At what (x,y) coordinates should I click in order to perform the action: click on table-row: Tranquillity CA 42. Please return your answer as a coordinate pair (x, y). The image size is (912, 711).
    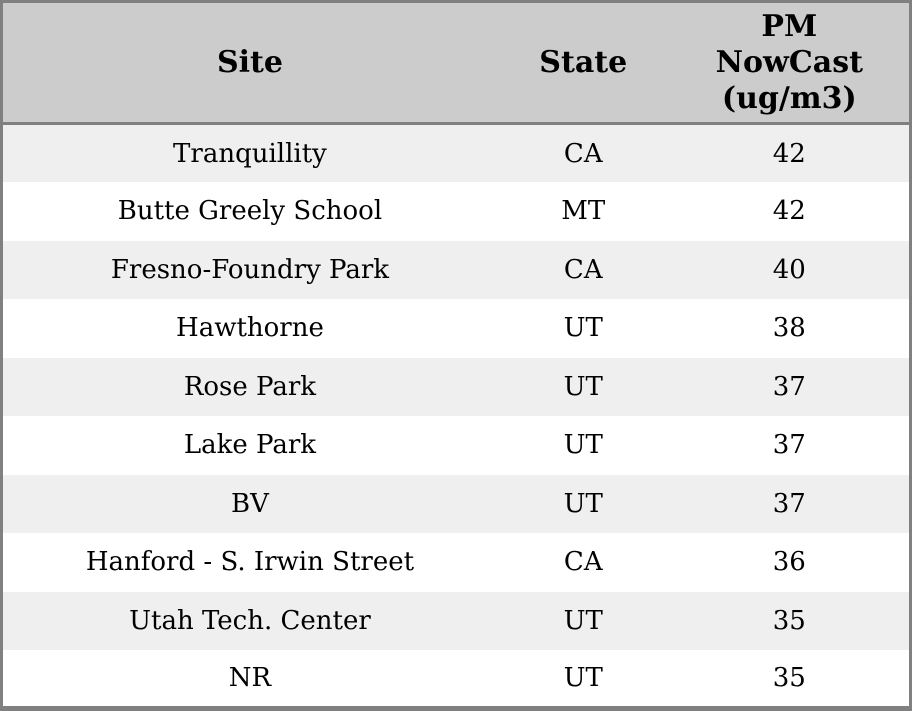
    Looking at the image, I should click on (456, 152).